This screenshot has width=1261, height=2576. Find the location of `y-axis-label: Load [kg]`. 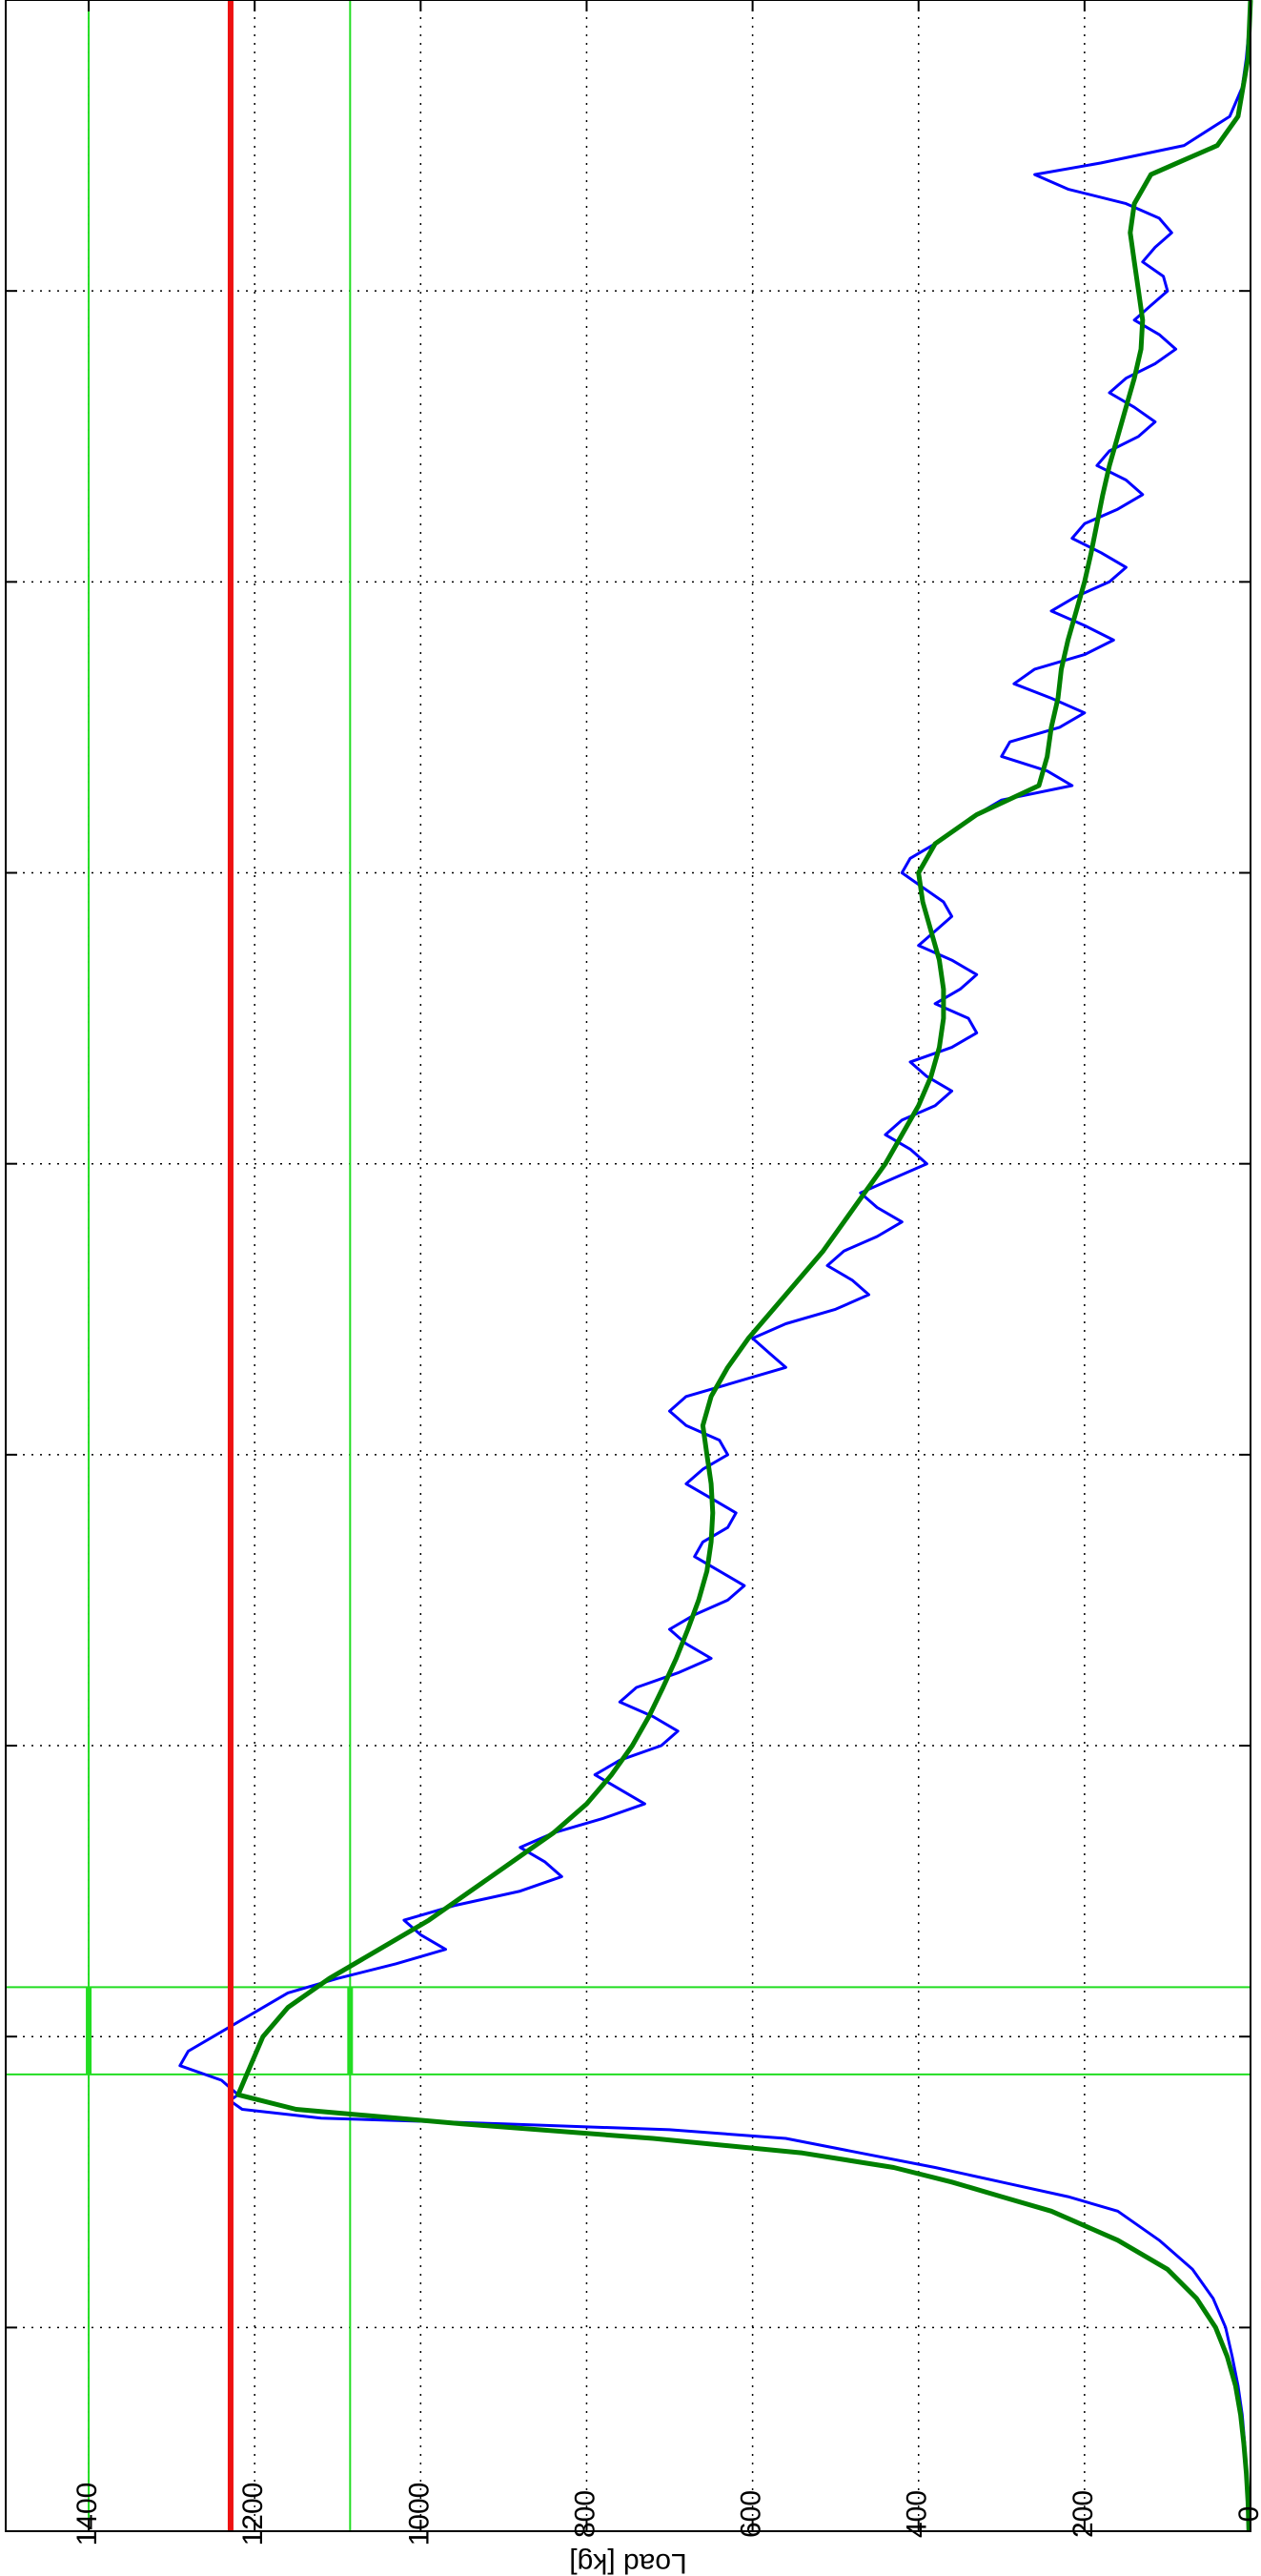

y-axis-label: Load [kg] is located at coordinates (627, 2561).